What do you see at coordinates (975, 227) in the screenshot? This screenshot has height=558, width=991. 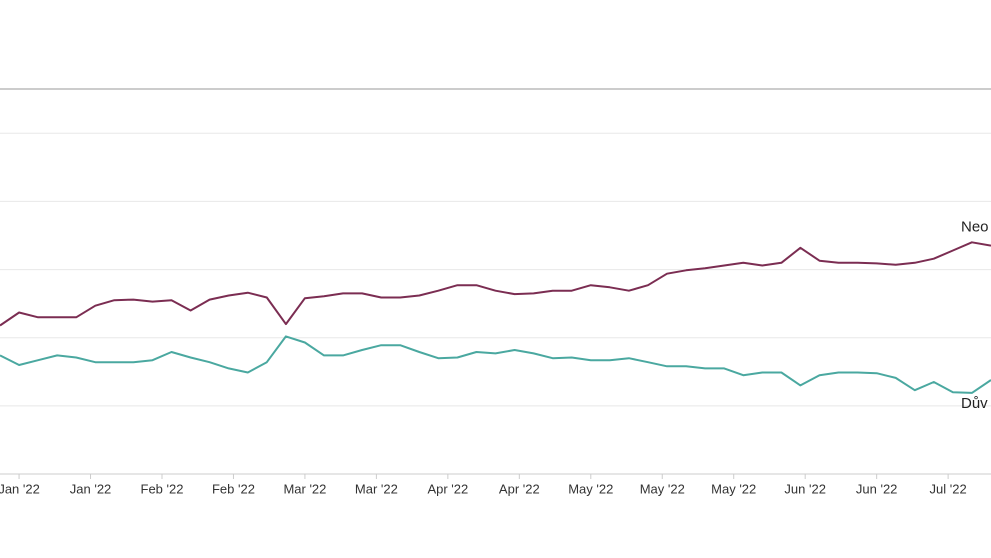 I see `series-label: Neo` at bounding box center [975, 227].